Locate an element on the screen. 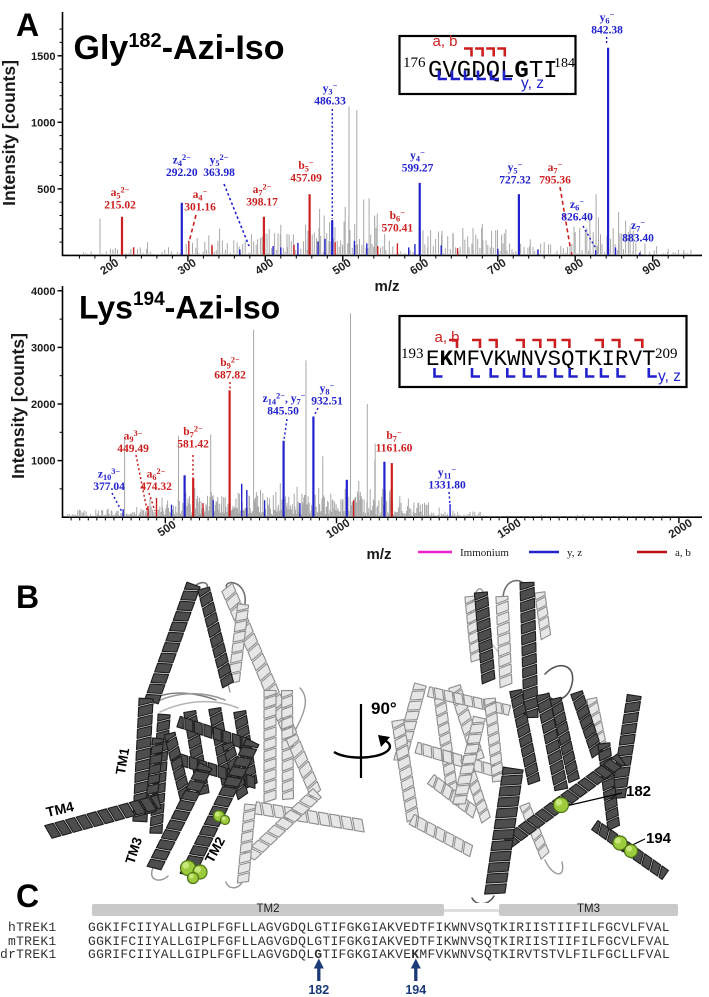 This screenshot has width=709, height=997. svg-text: 301.16 is located at coordinates (200, 208).